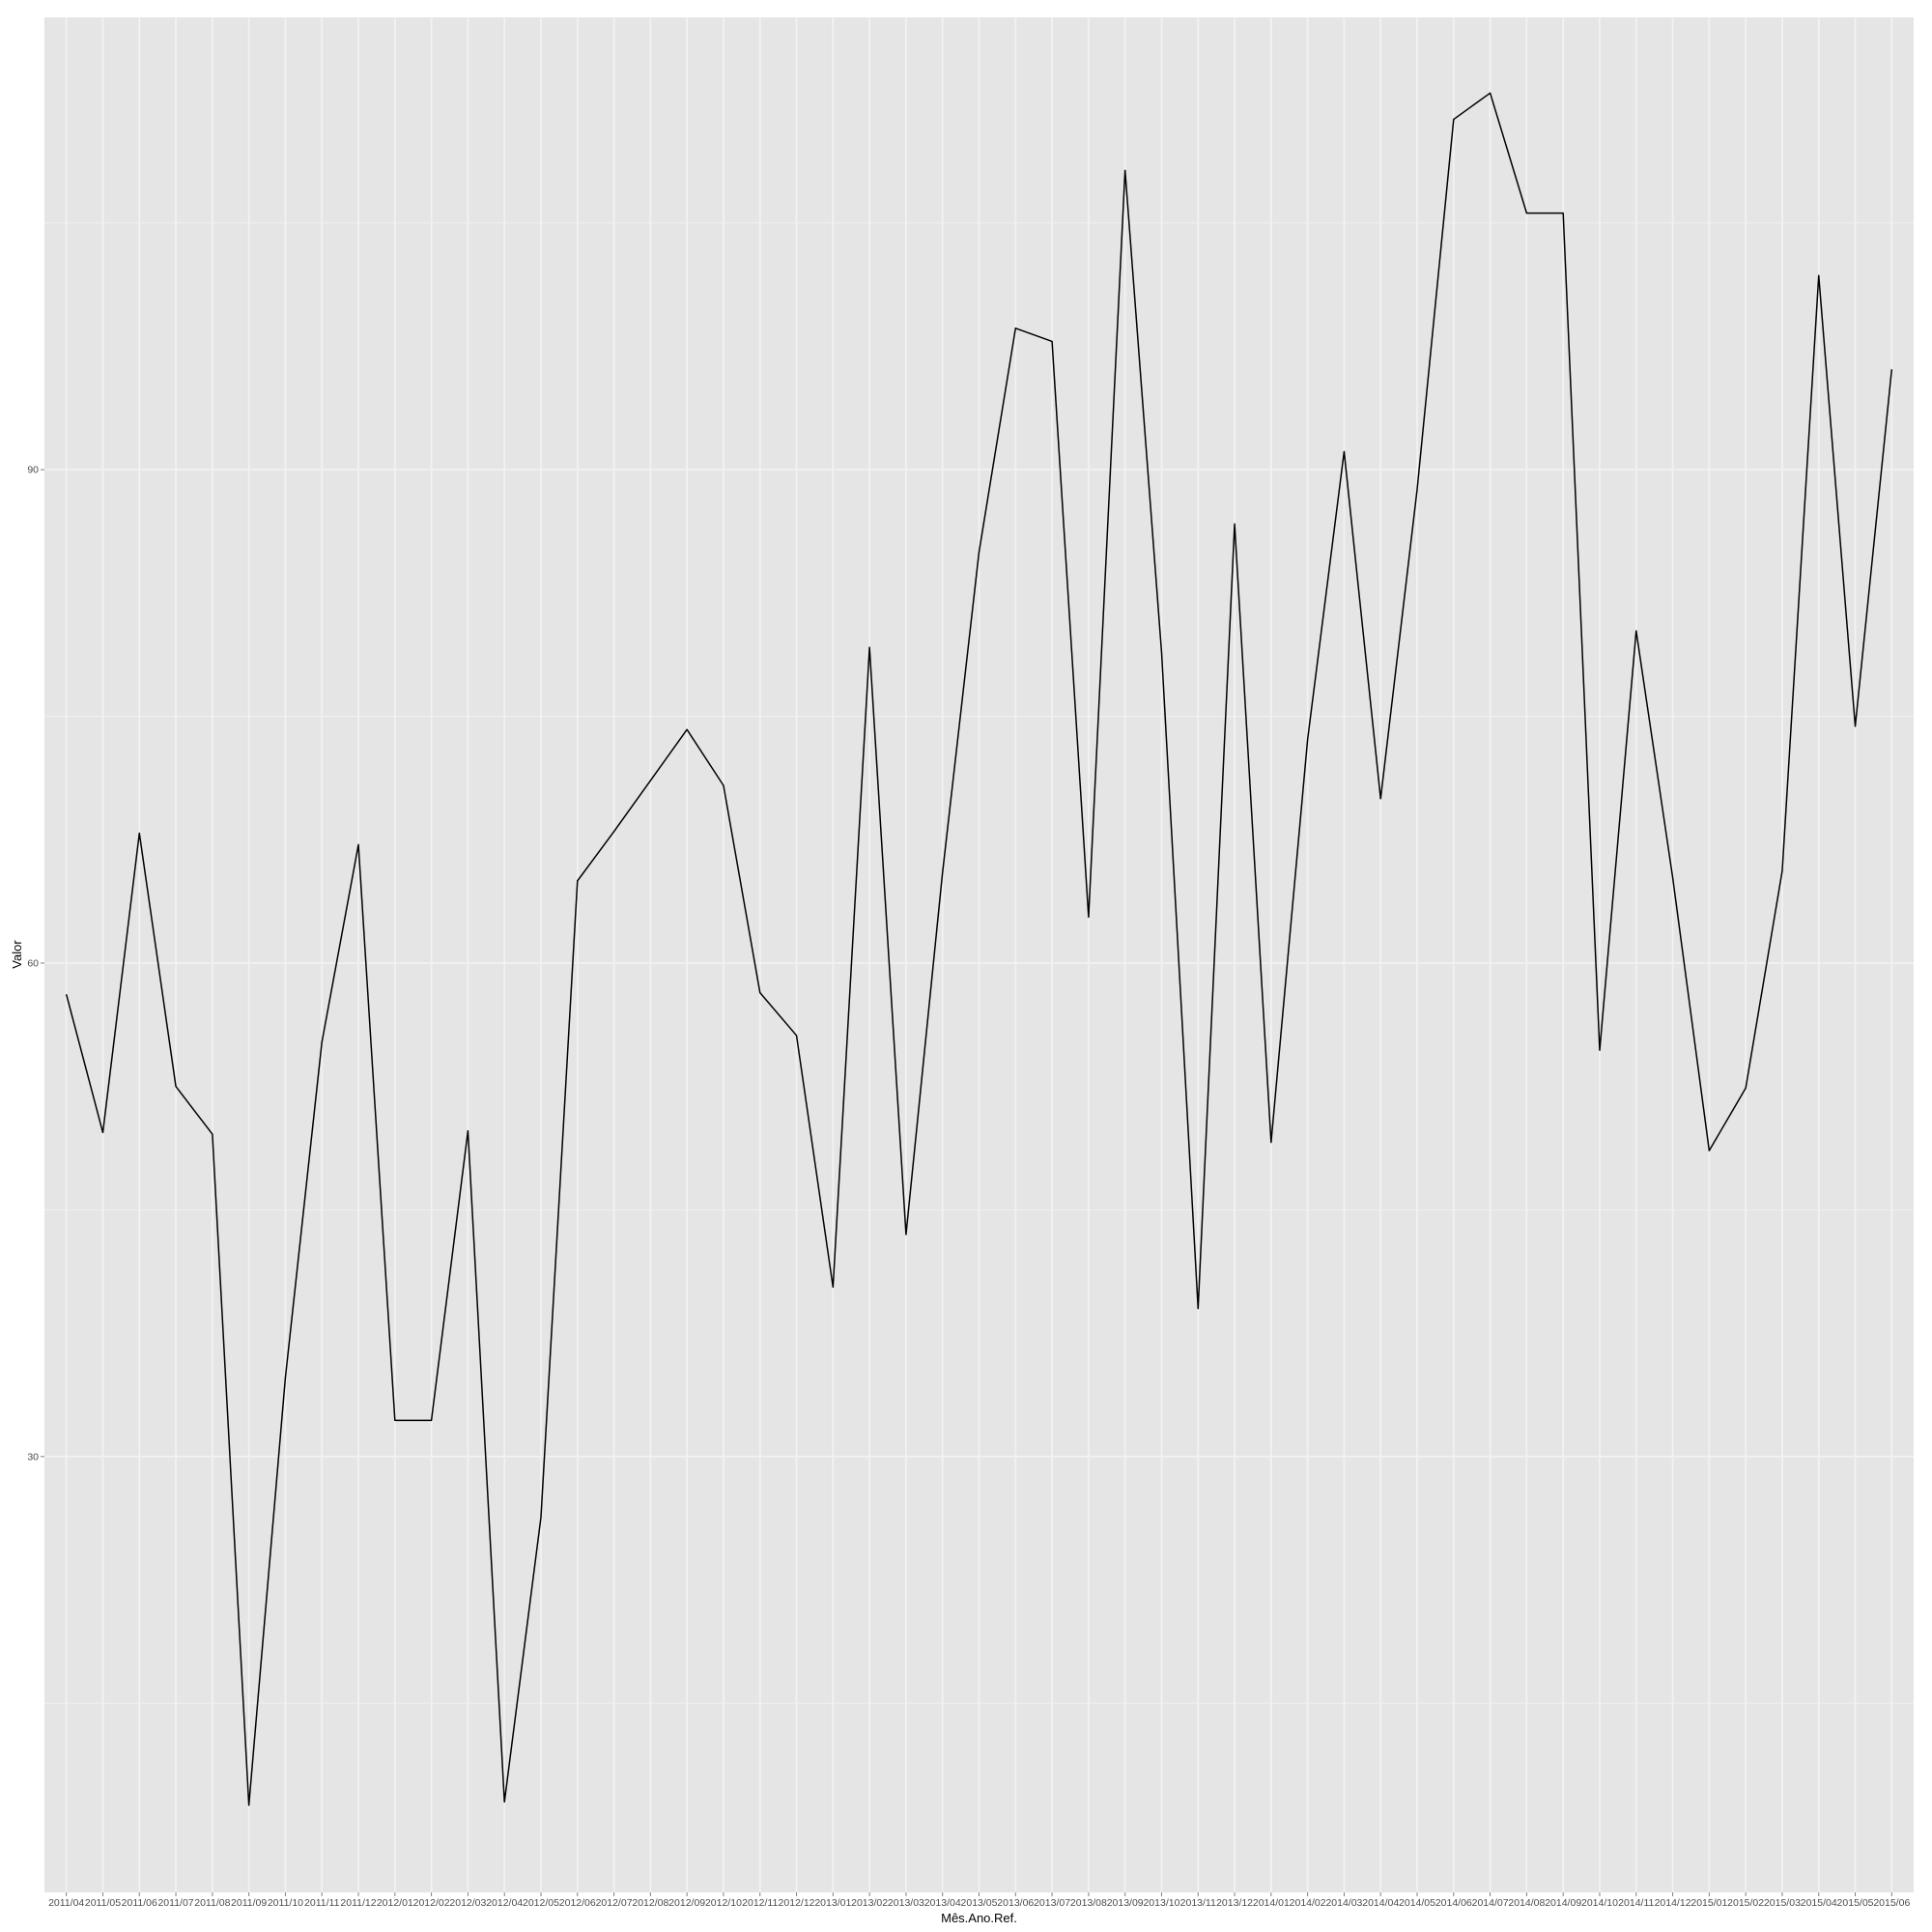 This screenshot has height=1932, width=1932. What do you see at coordinates (358, 1903) in the screenshot?
I see `x-tick-label: 2011/12` at bounding box center [358, 1903].